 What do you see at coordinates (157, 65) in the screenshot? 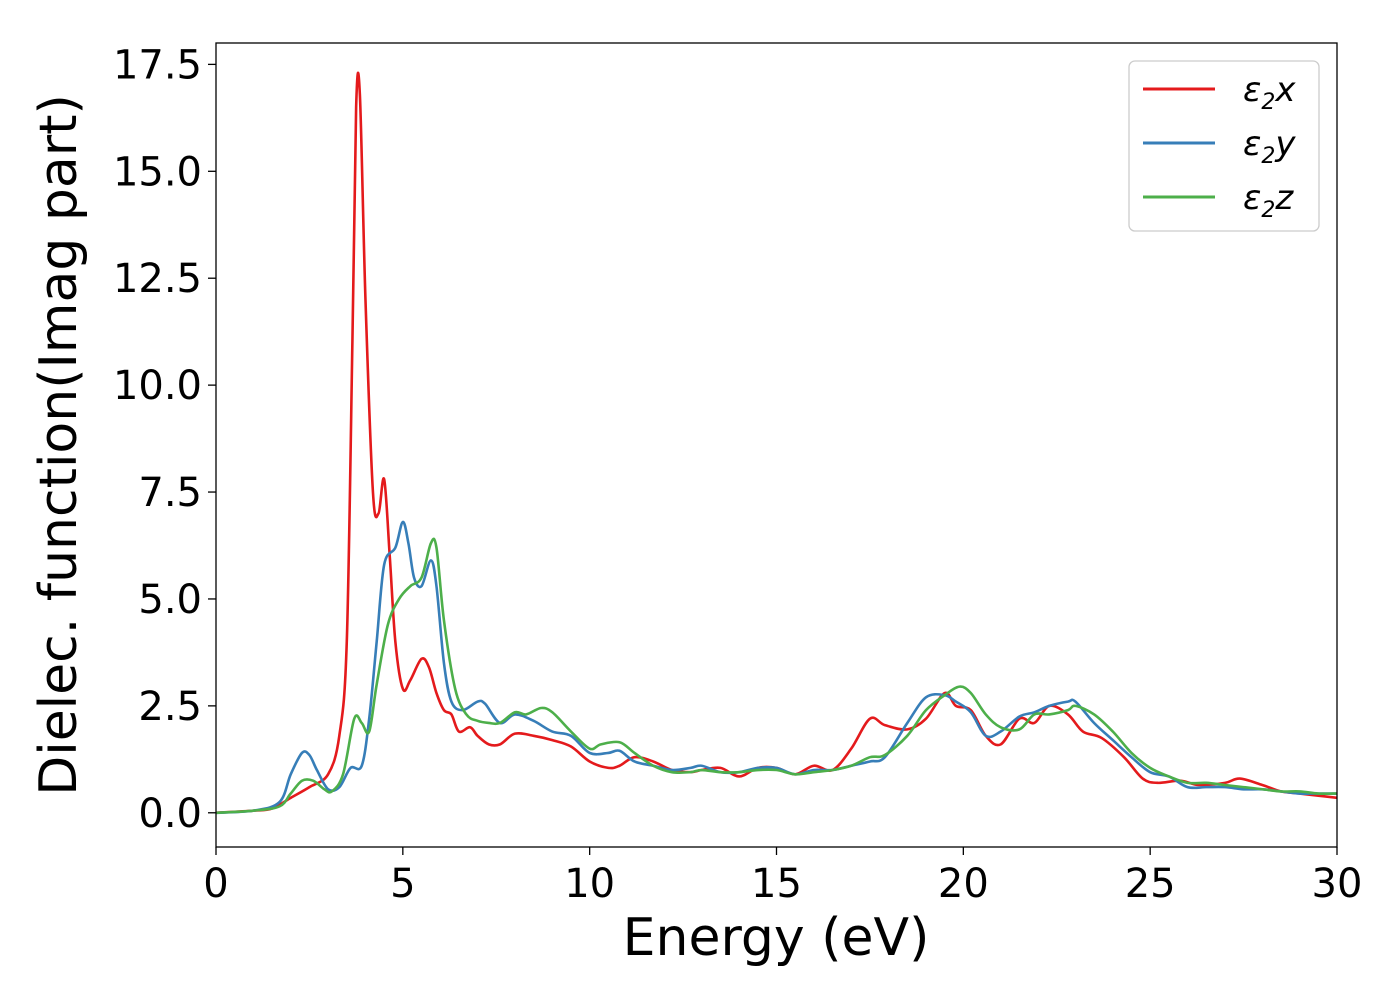
I see `y-tick-label: 17.5` at bounding box center [157, 65].